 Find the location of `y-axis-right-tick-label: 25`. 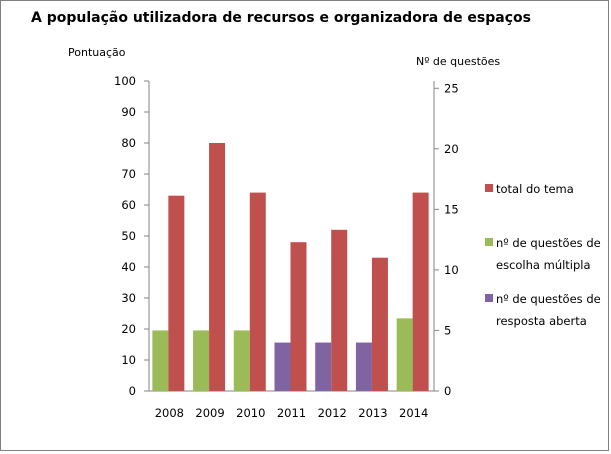

y-axis-right-tick-label: 25 is located at coordinates (451, 88).